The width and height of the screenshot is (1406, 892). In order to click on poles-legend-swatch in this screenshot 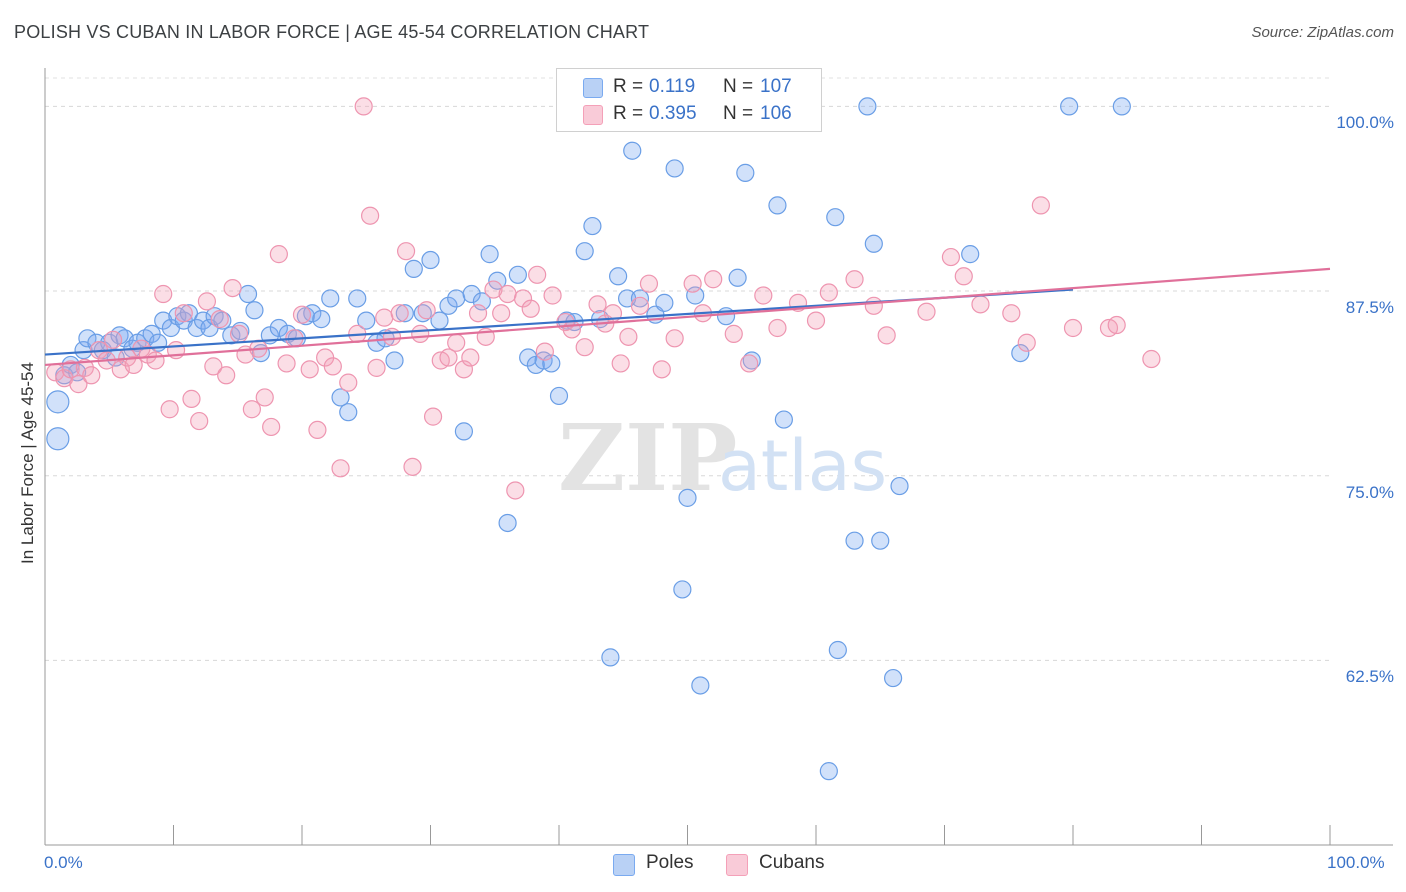, I will do `click(624, 865)`.